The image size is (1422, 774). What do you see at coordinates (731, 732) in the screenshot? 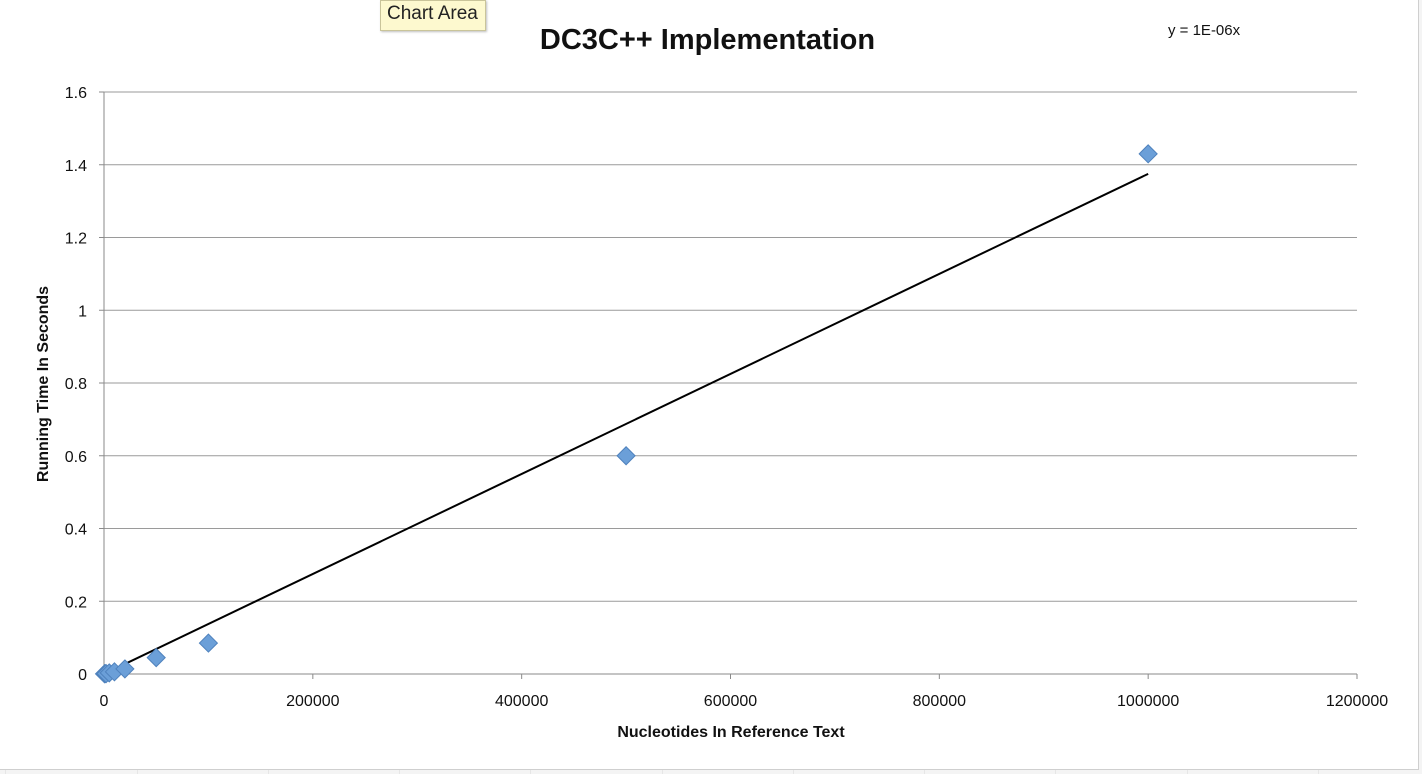
I see `x-axis-title: Nucleotides In Reference Text` at bounding box center [731, 732].